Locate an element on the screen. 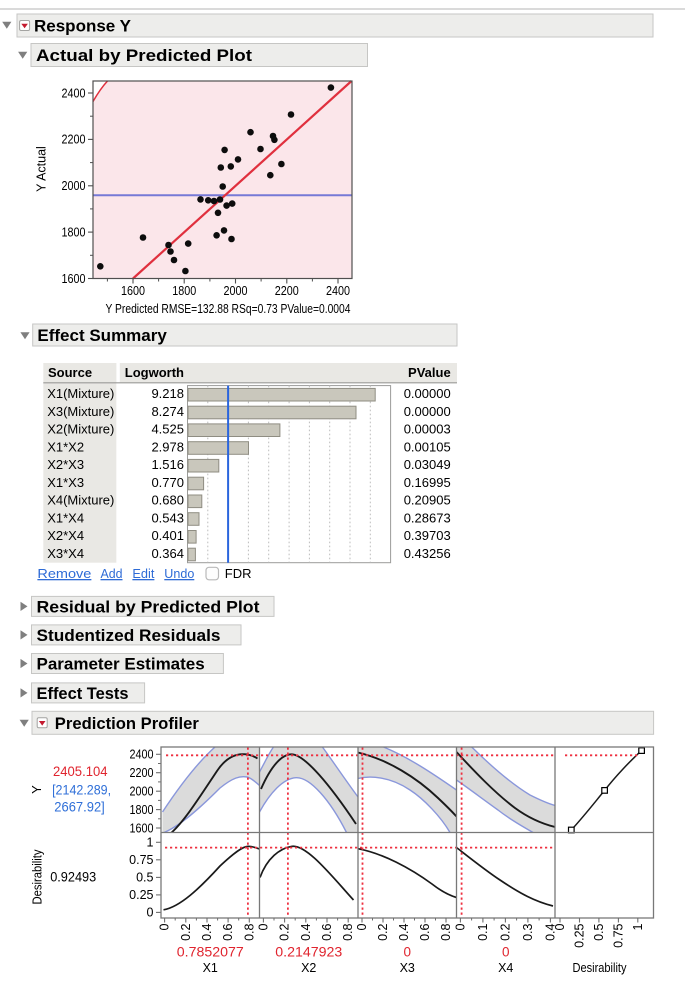 Image resolution: width=685 pixels, height=1003 pixels. svg-text: Actual by Predicted Plot is located at coordinates (144, 55).